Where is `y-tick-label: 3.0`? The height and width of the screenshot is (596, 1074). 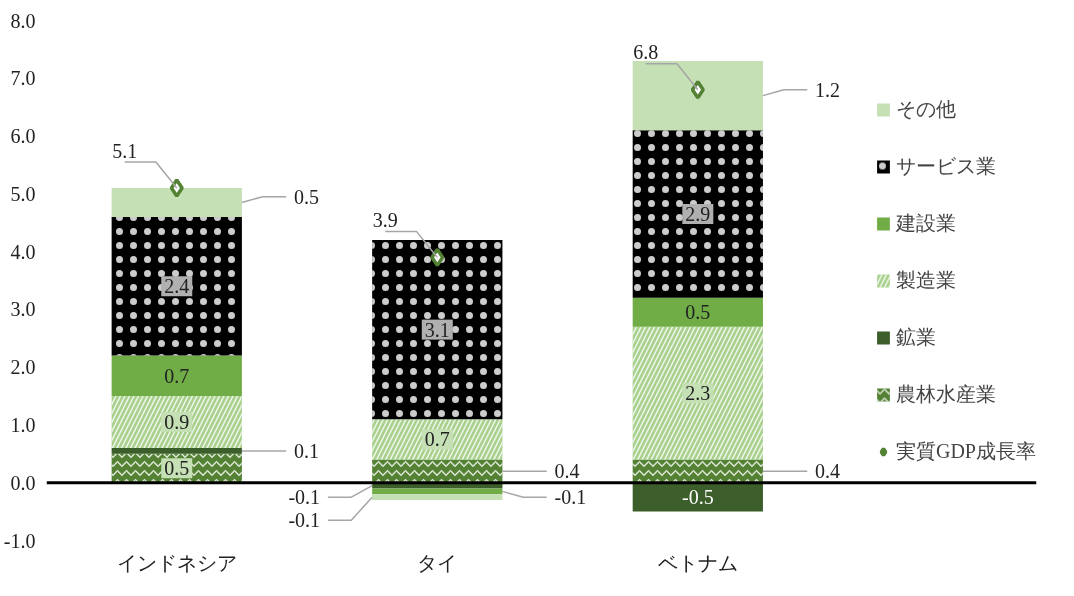 y-tick-label: 3.0 is located at coordinates (23, 309).